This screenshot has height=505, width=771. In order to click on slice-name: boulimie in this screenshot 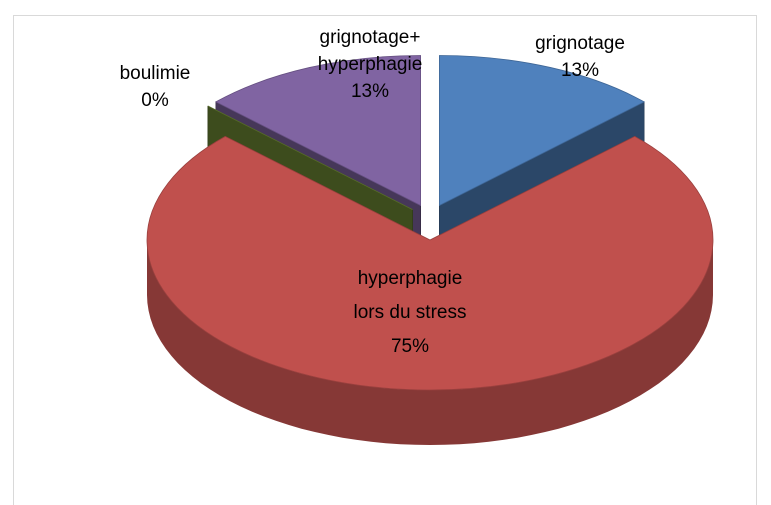, I will do `click(155, 73)`.